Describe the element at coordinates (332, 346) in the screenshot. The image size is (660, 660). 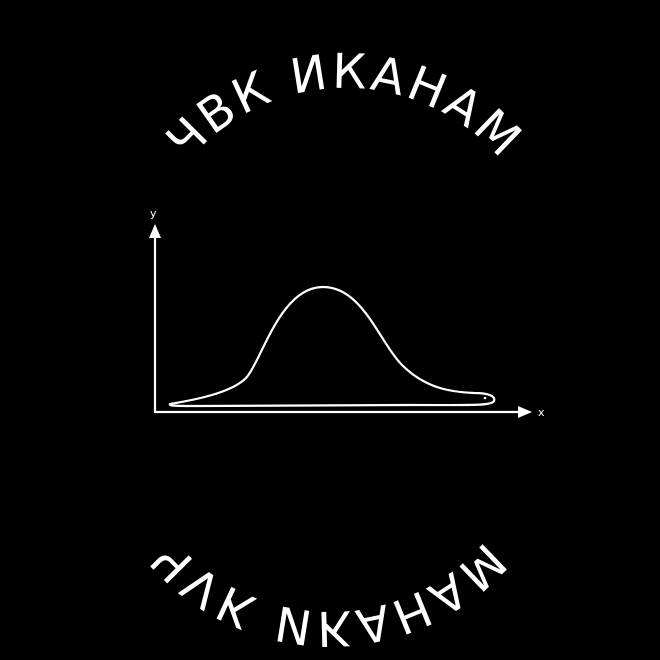
I see `bell-curve-snake` at that location.